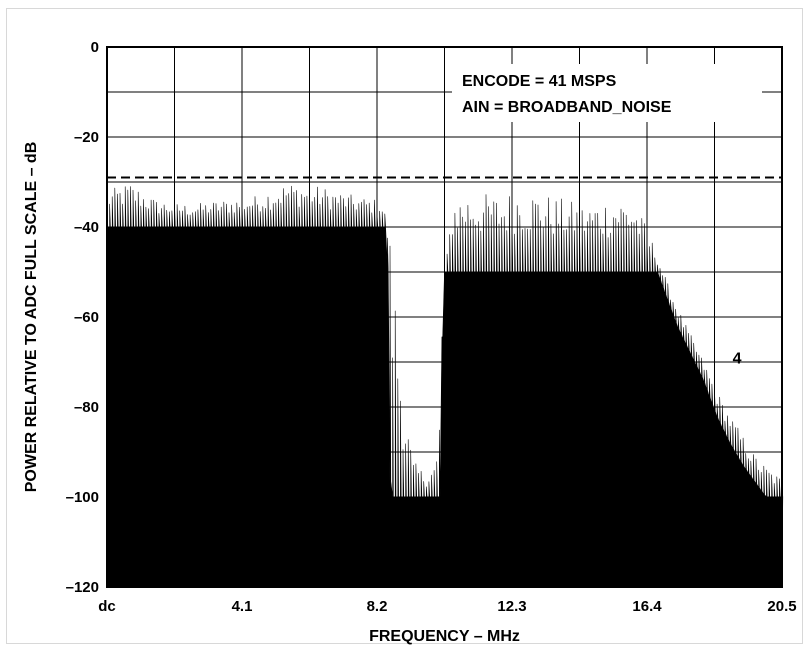 The width and height of the screenshot is (809, 650). What do you see at coordinates (647, 606) in the screenshot?
I see `x-tick-label: 16.4` at bounding box center [647, 606].